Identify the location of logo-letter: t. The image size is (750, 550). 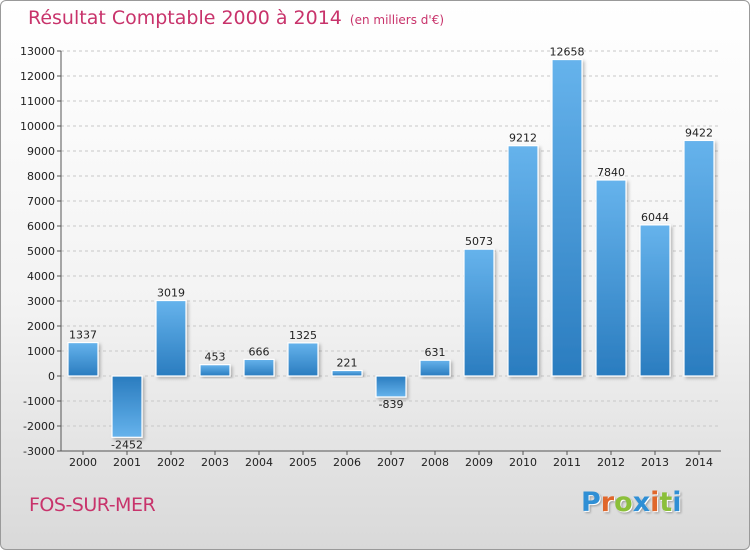
(666, 502).